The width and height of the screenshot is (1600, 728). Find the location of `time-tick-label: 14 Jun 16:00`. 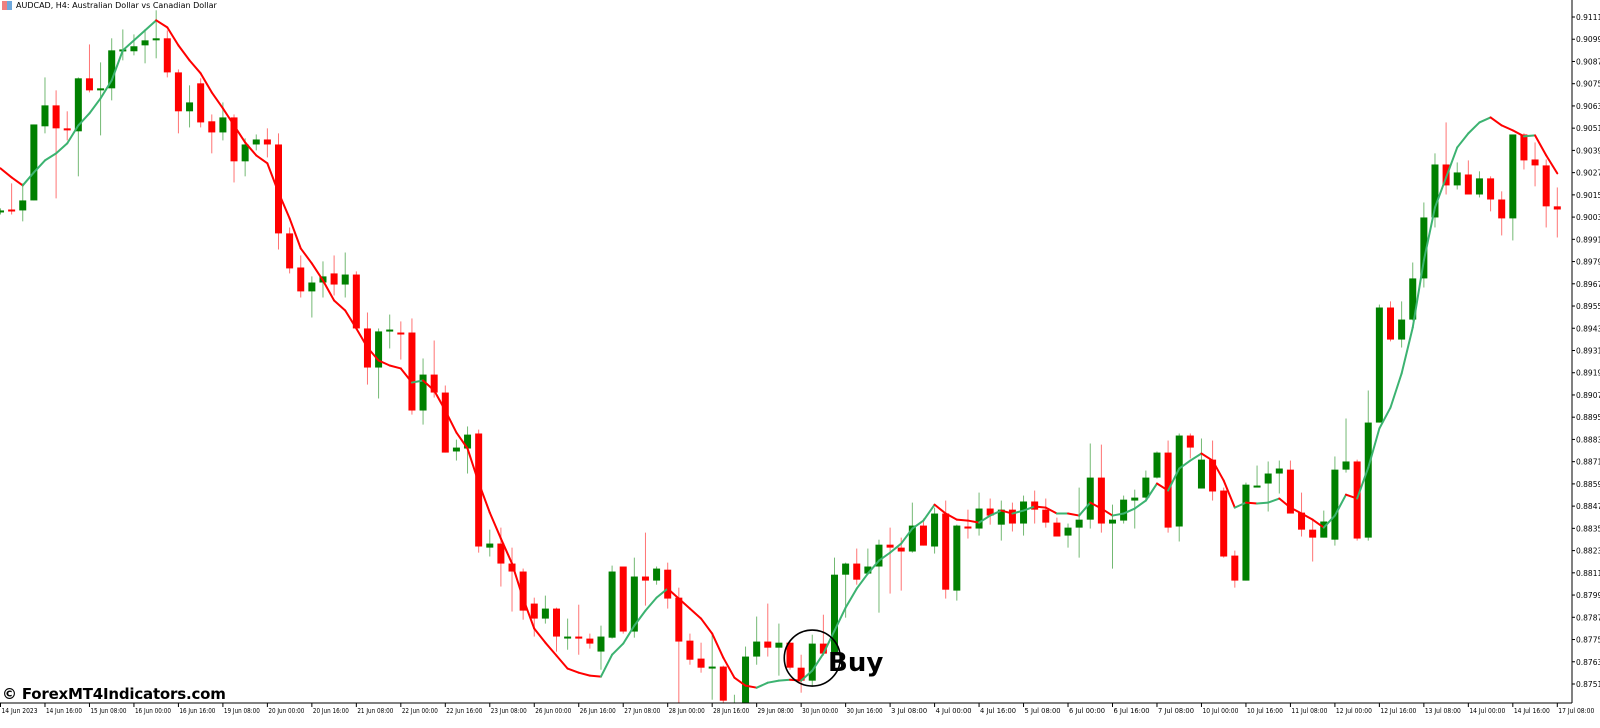

time-tick-label: 14 Jun 16:00 is located at coordinates (64, 711).